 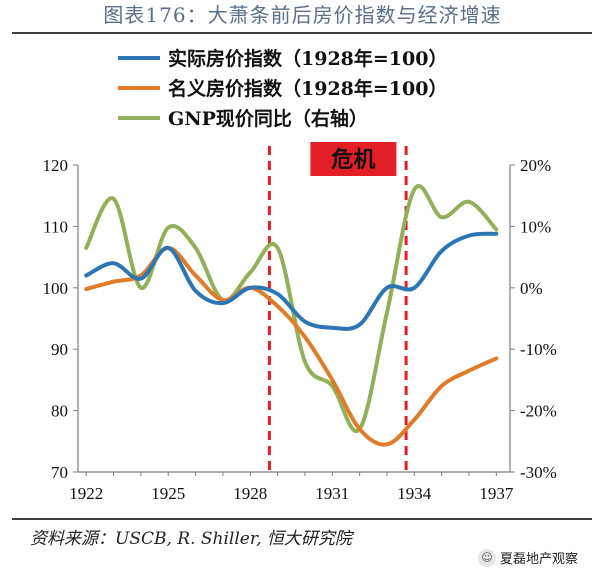 I want to click on y-left-tick-label: 90, so click(x=59, y=349).